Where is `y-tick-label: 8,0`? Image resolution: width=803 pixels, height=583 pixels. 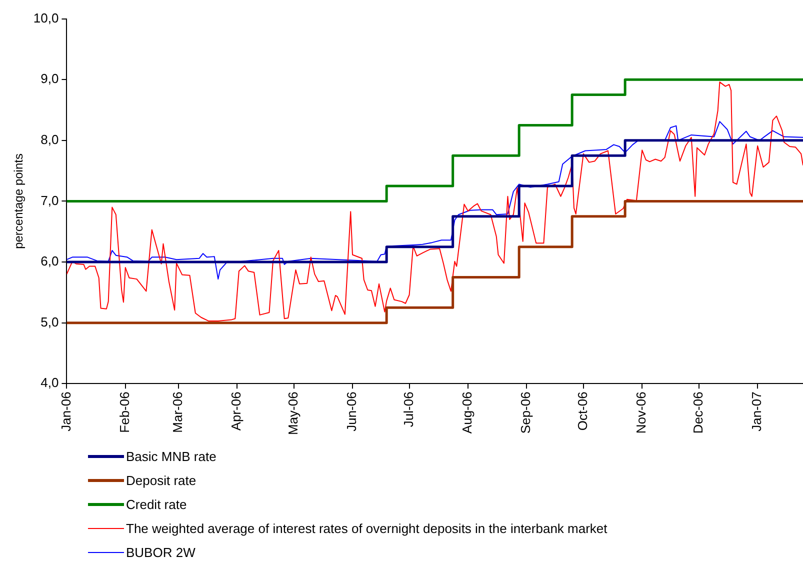
y-tick-label: 8,0 is located at coordinates (49, 139).